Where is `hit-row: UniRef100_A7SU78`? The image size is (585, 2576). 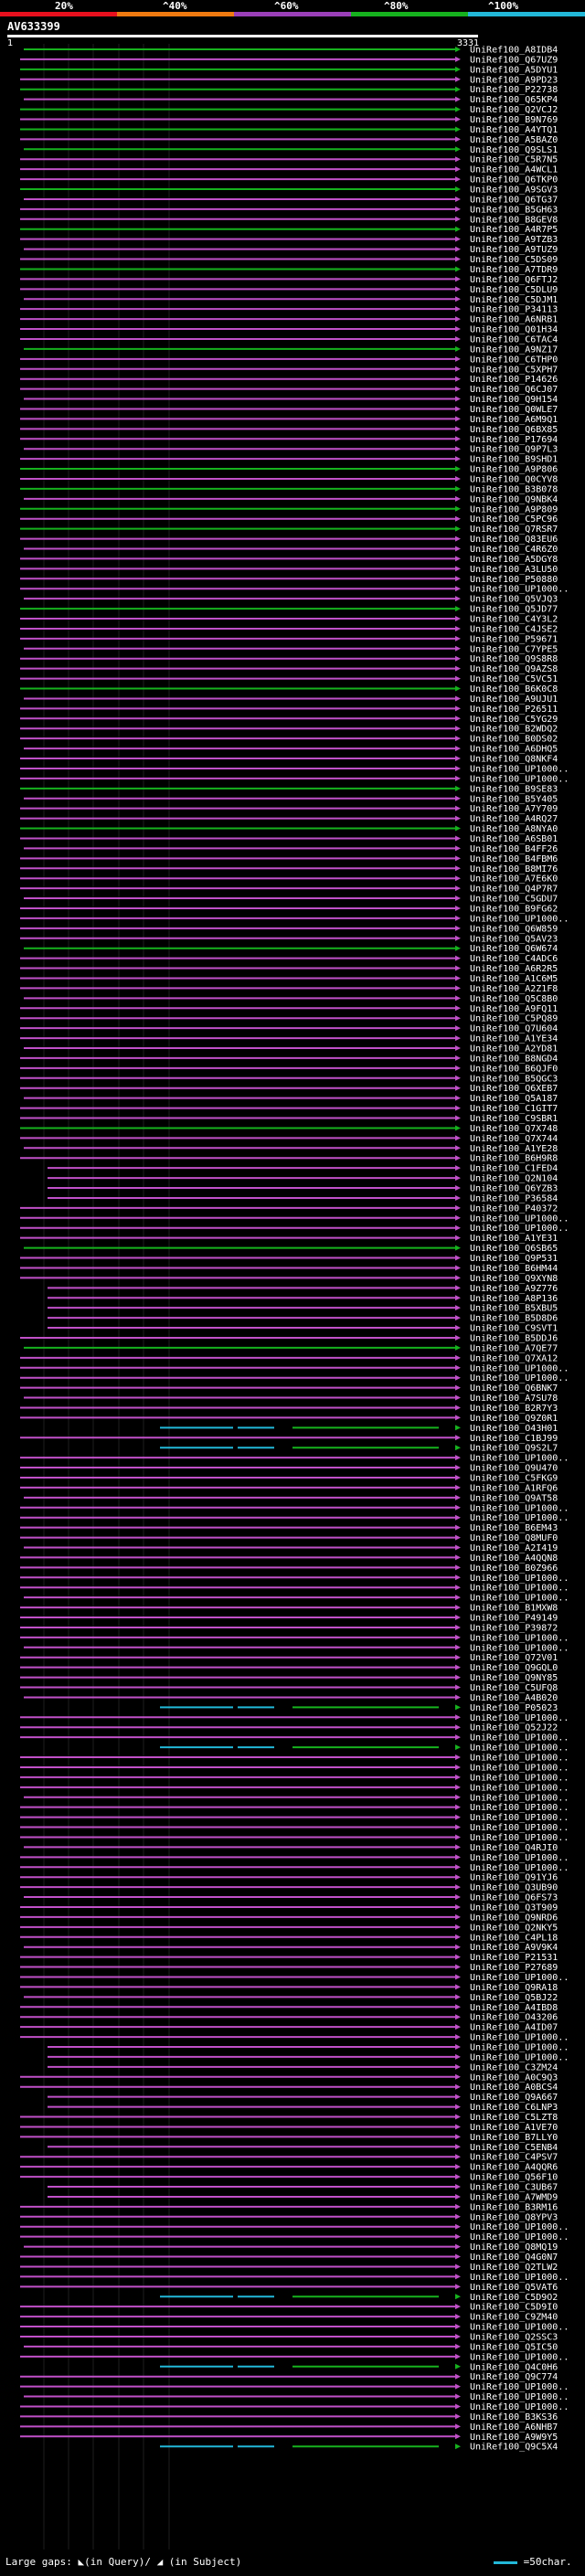
hit-row: UniRef100_A7SU78 is located at coordinates (291, 1399).